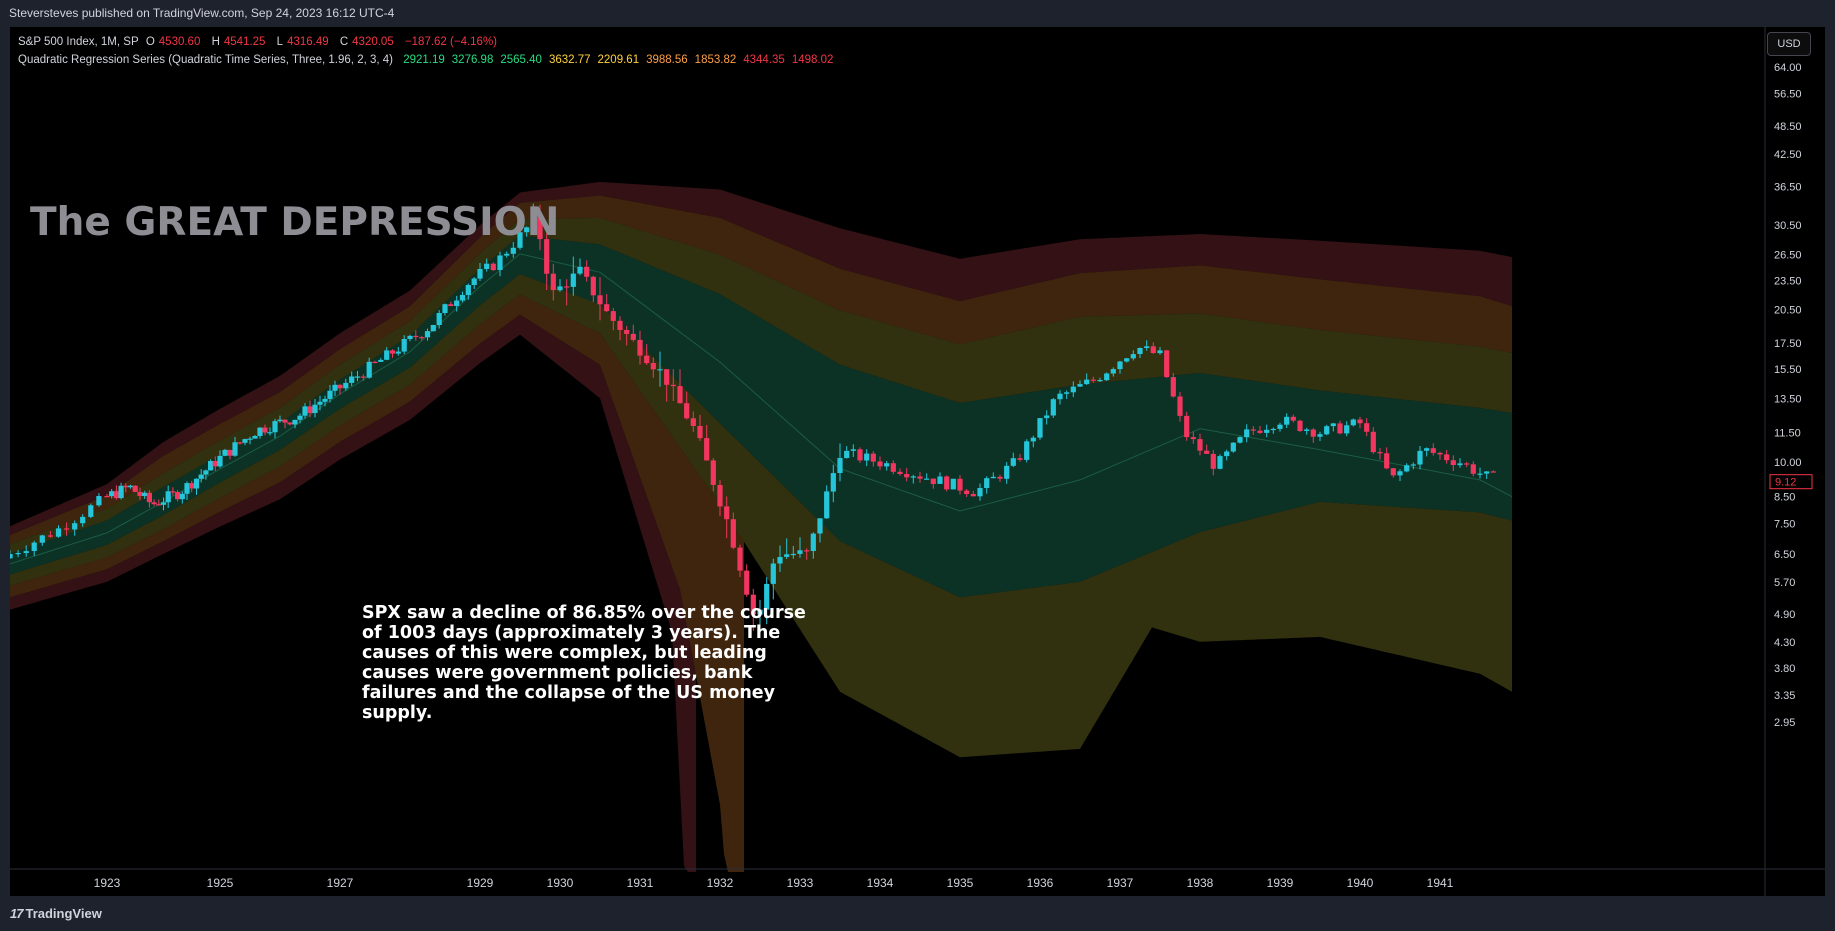  Describe the element at coordinates (1788, 155) in the screenshot. I see `price-tick-label: 42.50` at that location.